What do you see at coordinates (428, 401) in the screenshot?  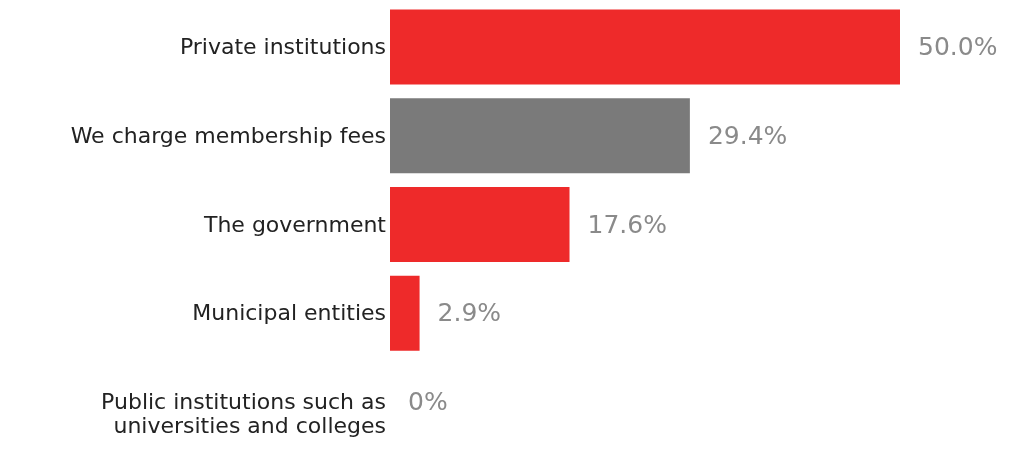 I see `data-label: 0%` at bounding box center [428, 401].